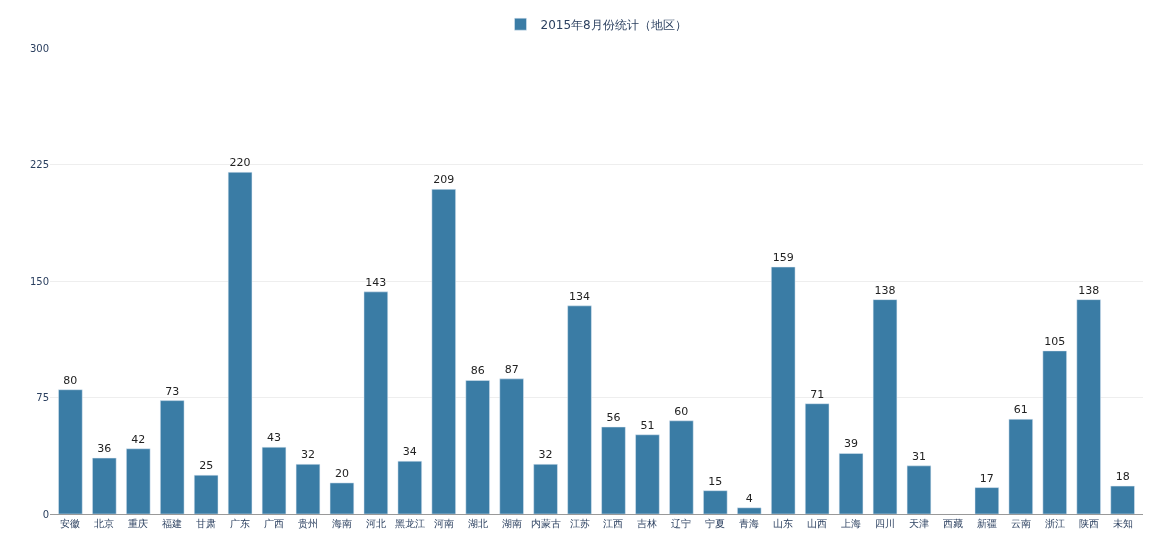  What do you see at coordinates (817, 394) in the screenshot?
I see `data-label: 71` at bounding box center [817, 394].